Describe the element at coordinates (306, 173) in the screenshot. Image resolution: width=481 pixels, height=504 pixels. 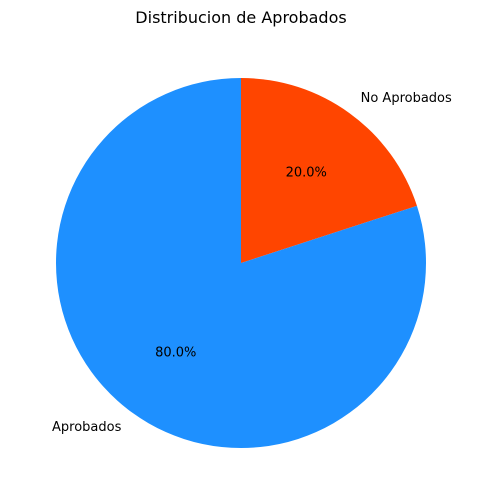
I see `pct-label-no-aprobados: 20.0%` at that location.